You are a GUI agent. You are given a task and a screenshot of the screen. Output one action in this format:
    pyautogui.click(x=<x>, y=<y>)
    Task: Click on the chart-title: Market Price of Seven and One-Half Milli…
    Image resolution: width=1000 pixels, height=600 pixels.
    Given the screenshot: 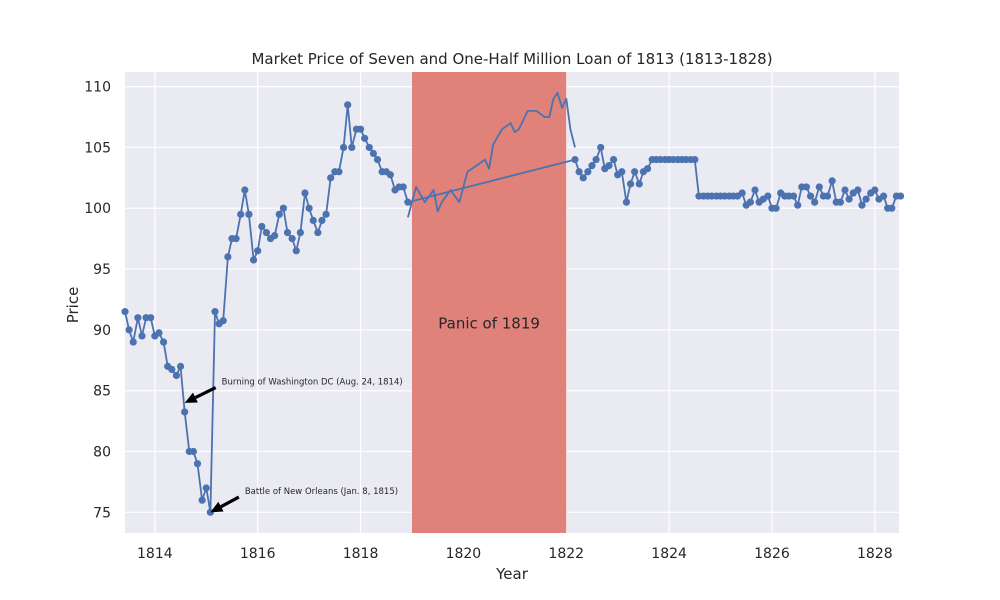 What is the action you would take?
    pyautogui.click(x=511, y=59)
    